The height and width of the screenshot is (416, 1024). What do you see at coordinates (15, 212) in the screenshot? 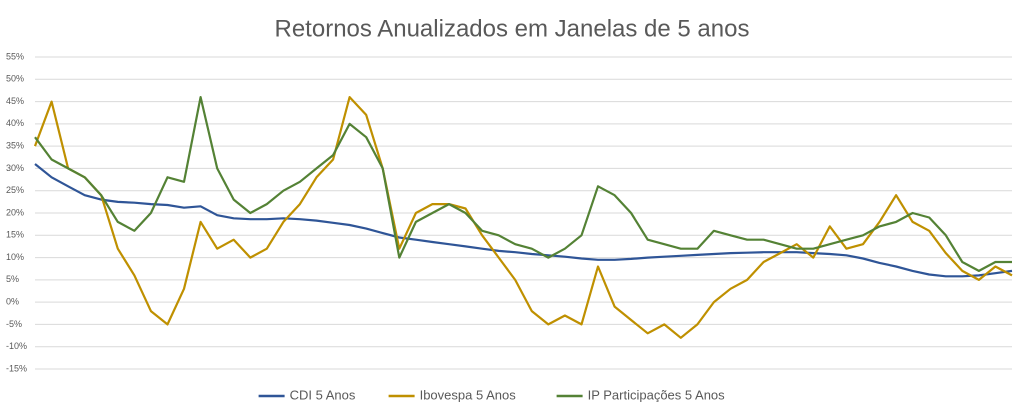
I see `y-tick-label: 20%` at bounding box center [15, 212].